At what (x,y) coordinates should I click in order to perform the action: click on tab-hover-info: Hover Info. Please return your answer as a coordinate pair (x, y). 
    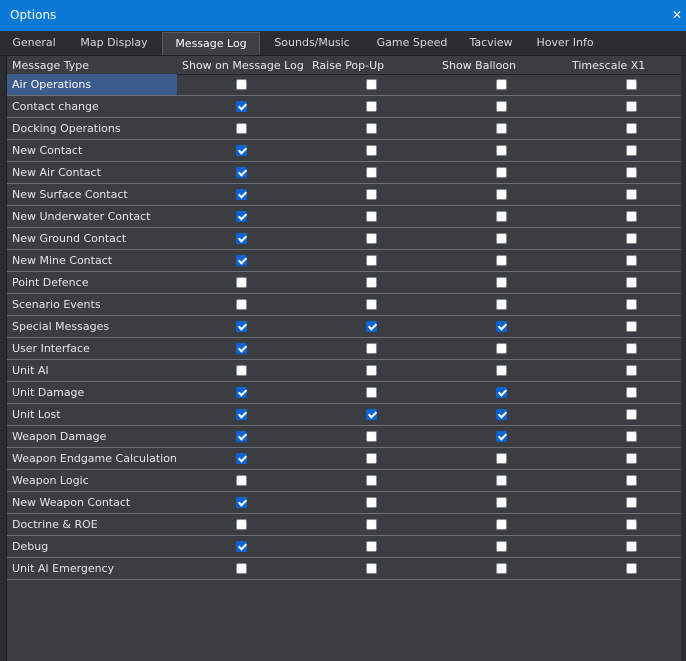
    Looking at the image, I should click on (565, 42).